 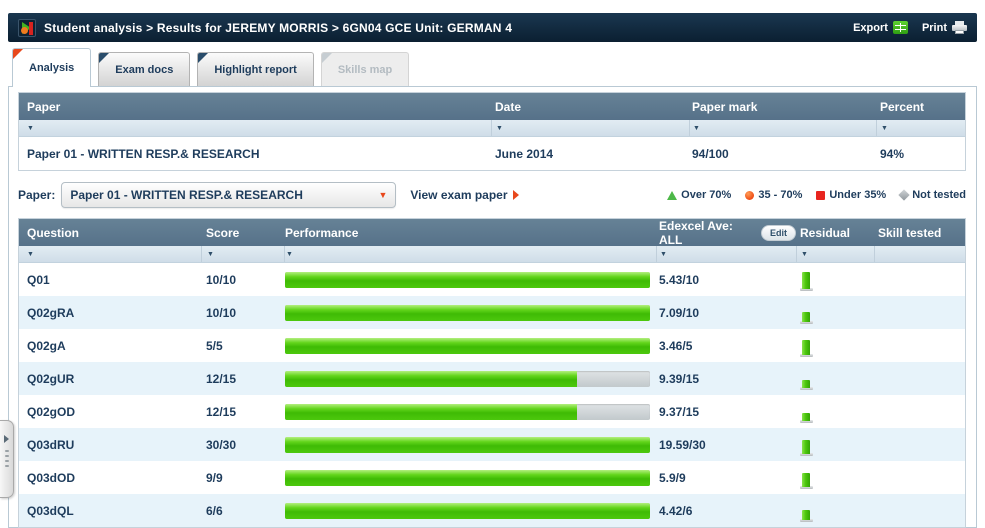 What do you see at coordinates (726, 254) in the screenshot?
I see `filter-edexcel-ave: ▼` at bounding box center [726, 254].